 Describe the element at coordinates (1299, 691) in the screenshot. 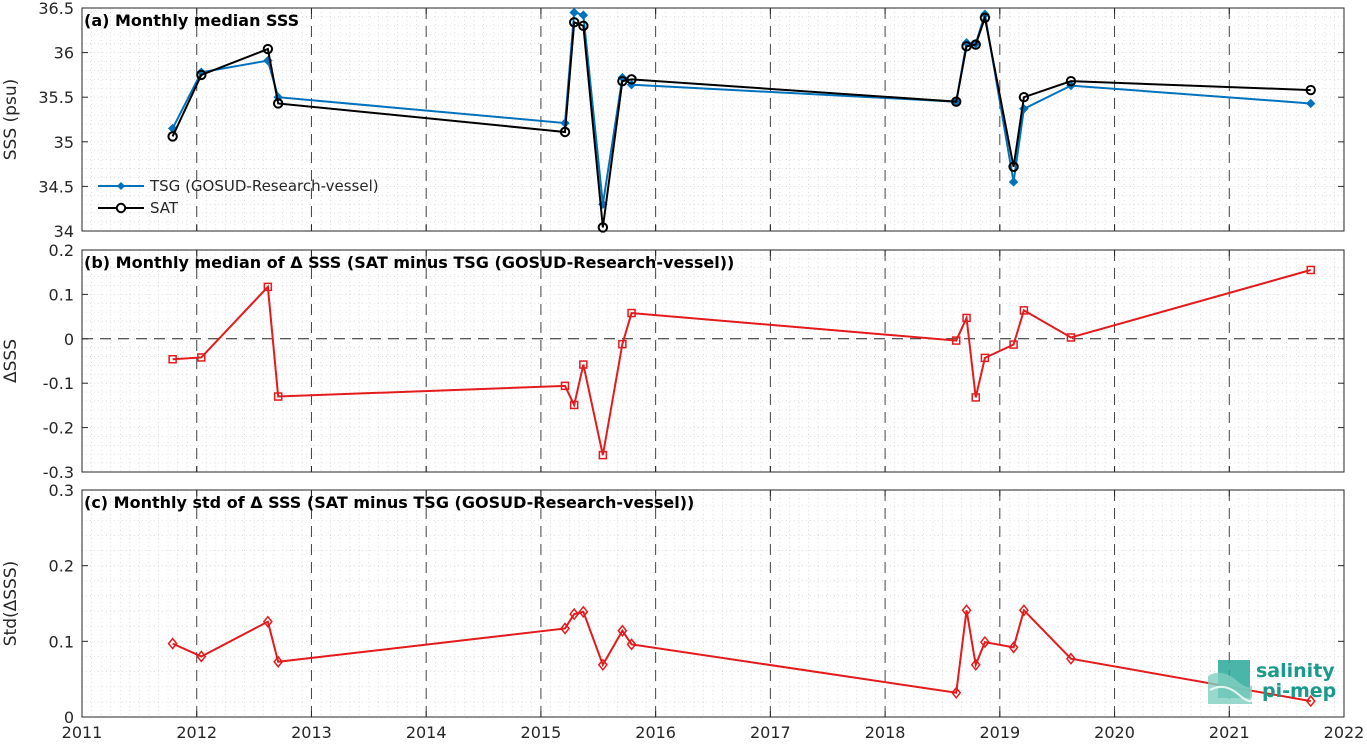

I see `logo-line2: pi-mep` at that location.